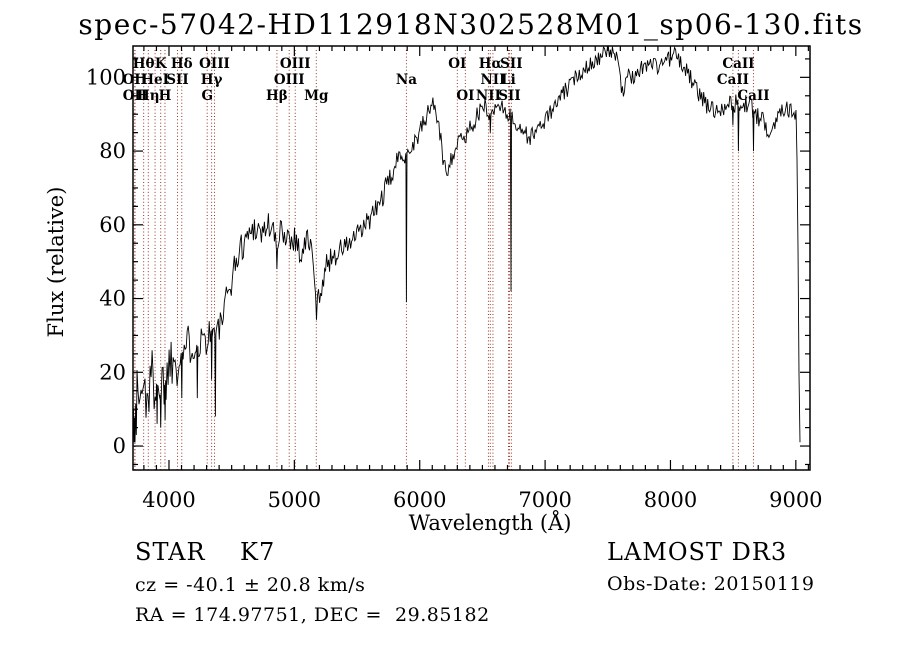  Describe the element at coordinates (161, 64) in the screenshot. I see `spectral-line-label: K` at that location.